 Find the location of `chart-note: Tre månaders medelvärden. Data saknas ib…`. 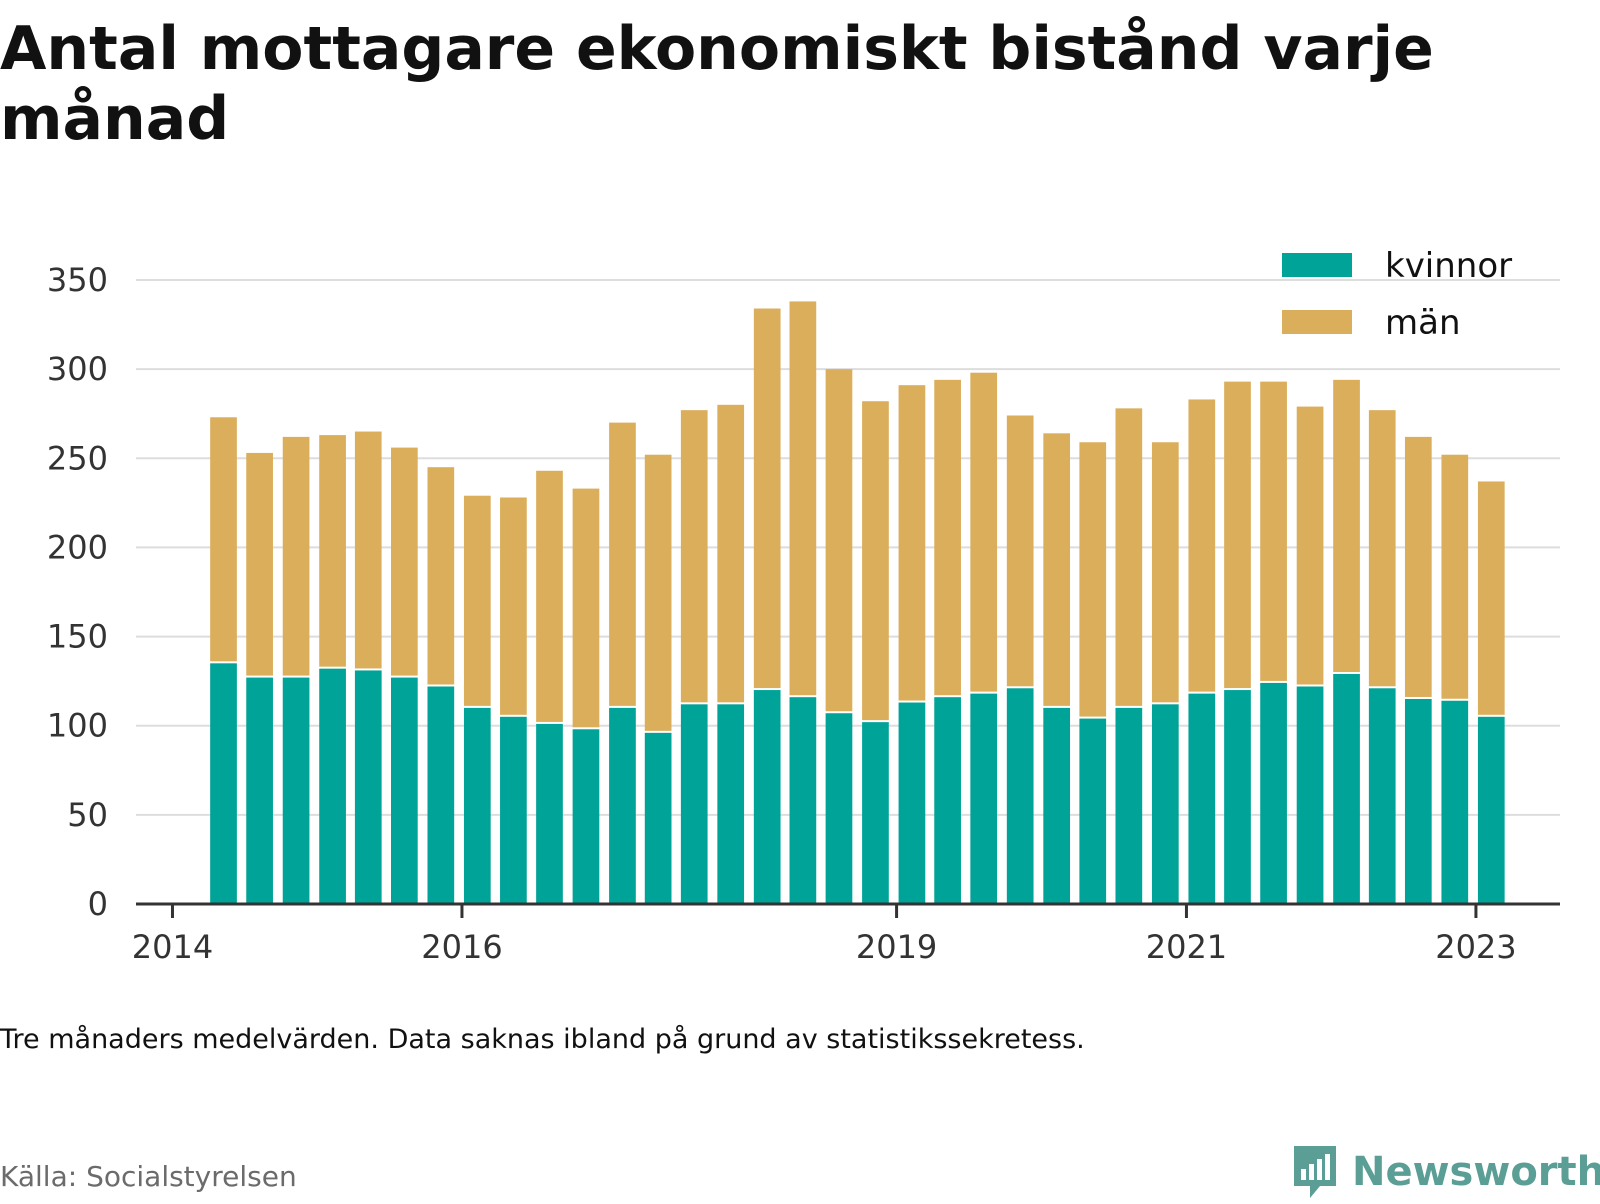

chart-note: Tre månaders medelvärden. Data saknas ib… is located at coordinates (542, 1039).